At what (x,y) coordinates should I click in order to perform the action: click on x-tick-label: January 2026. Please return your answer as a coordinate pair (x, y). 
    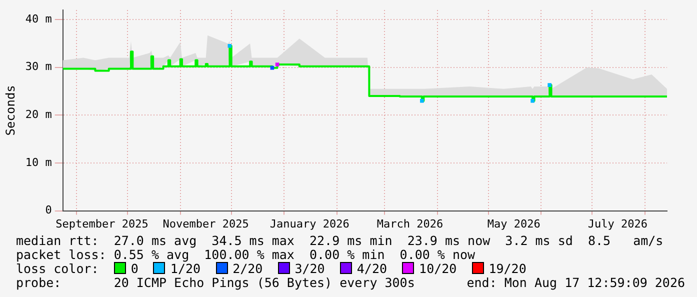
    Looking at the image, I should click on (310, 223).